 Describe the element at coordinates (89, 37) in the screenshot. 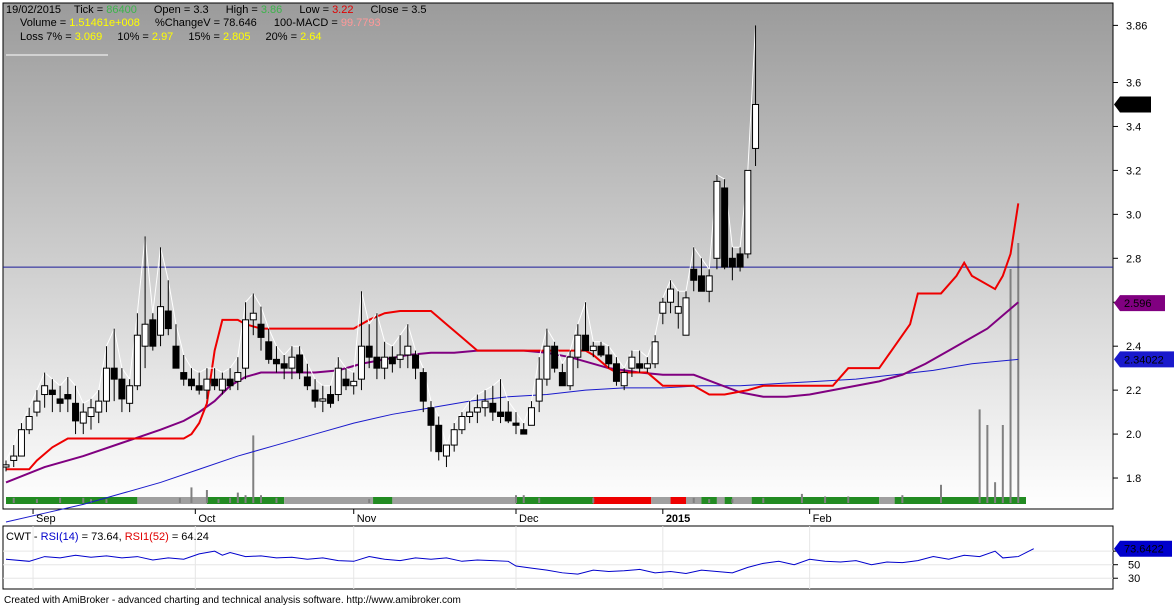

I see `header-loss7-value: 3.069` at that location.